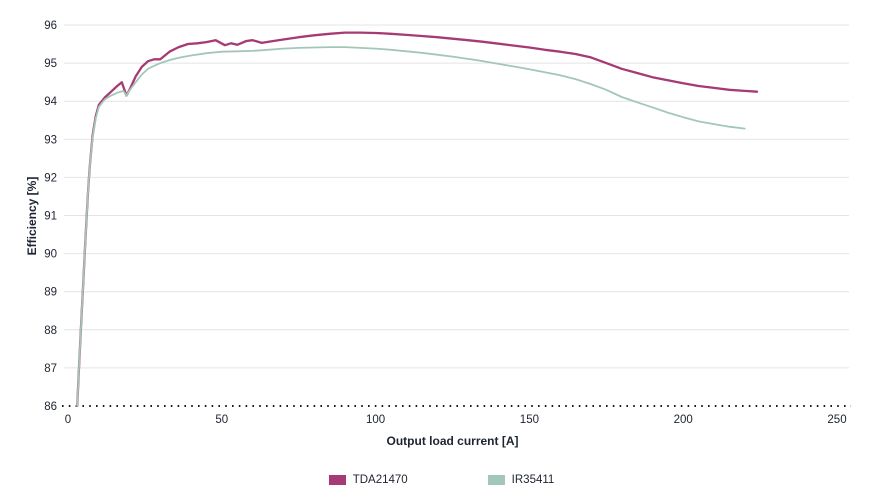  Describe the element at coordinates (50, 369) in the screenshot. I see `y-tick-label: 87` at that location.